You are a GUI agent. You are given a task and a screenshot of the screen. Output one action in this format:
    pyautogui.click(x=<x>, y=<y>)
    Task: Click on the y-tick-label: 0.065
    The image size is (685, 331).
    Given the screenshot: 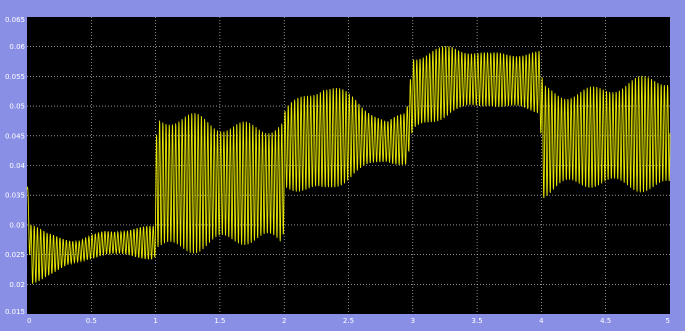 What is the action you would take?
    pyautogui.click(x=15, y=20)
    